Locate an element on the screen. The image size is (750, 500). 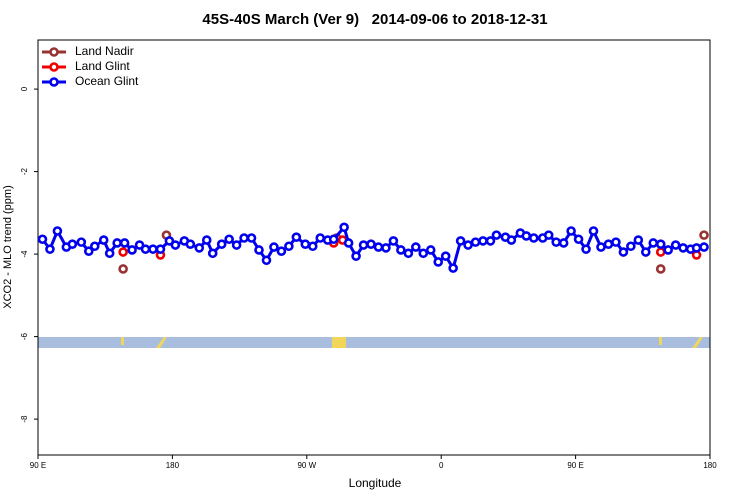
legend-label: Ocean Glint is located at coordinates (107, 81).